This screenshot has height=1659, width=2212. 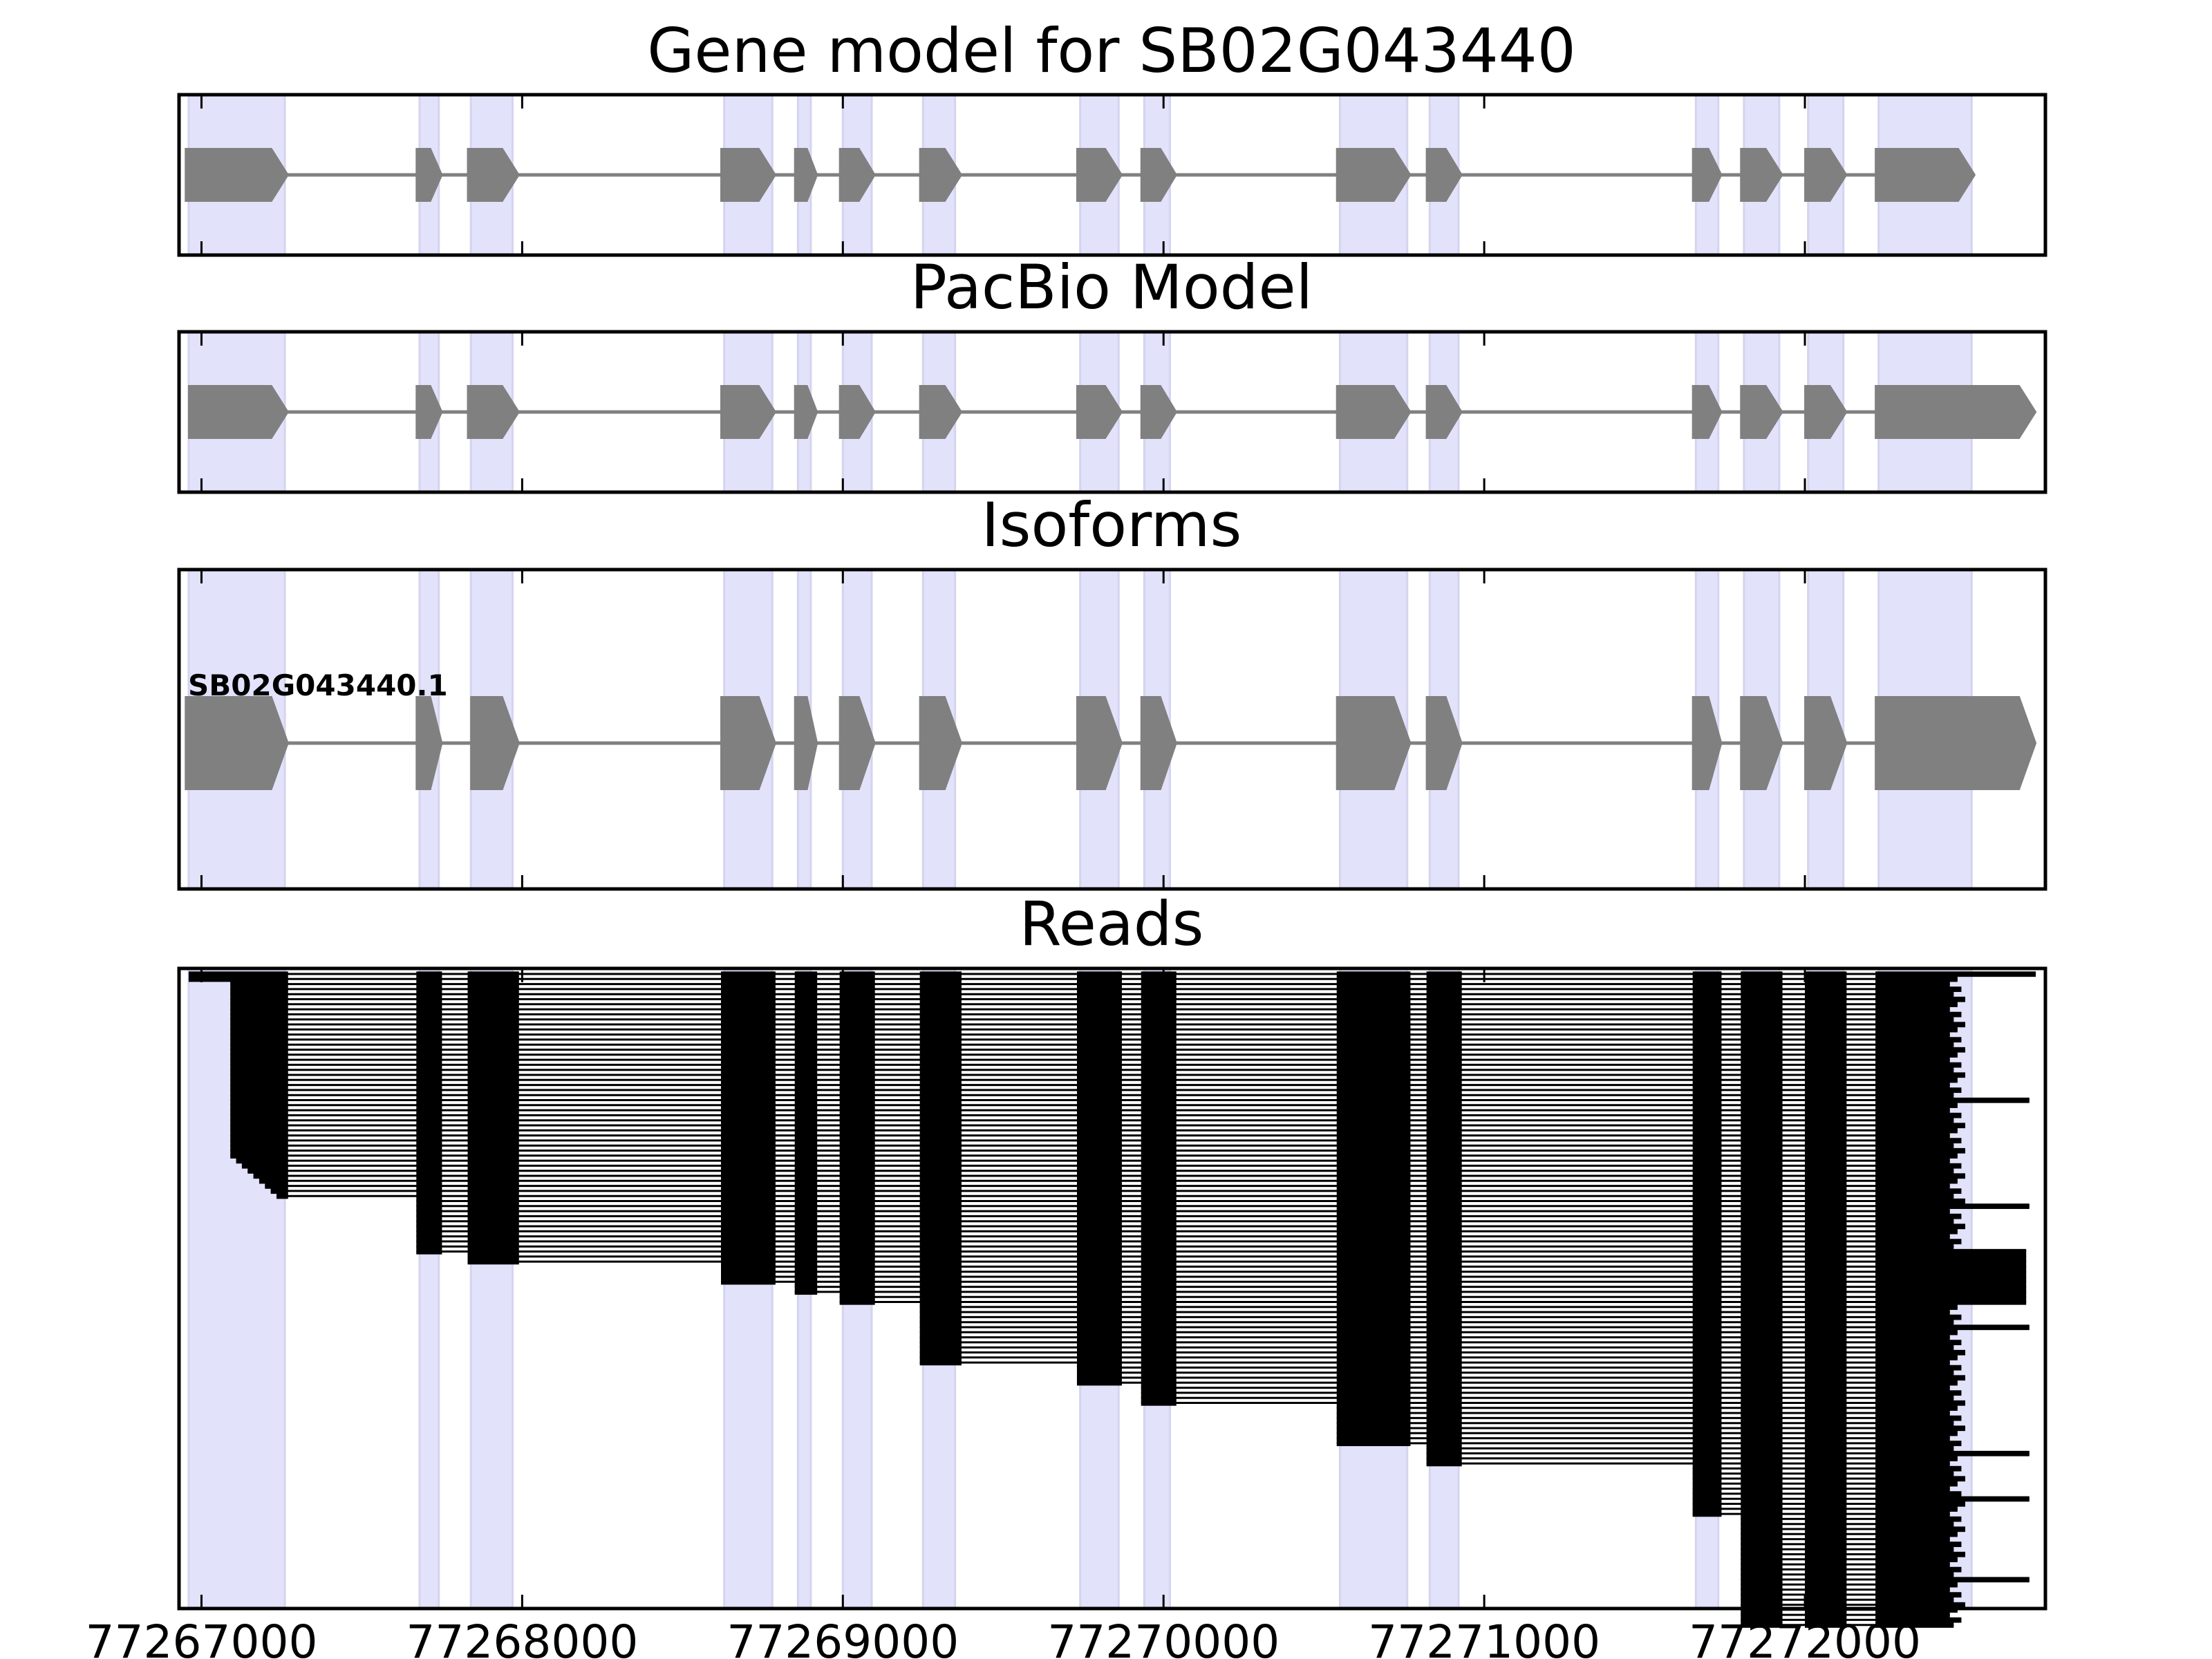 What do you see at coordinates (1163, 1637) in the screenshot?
I see `x-tick-label: 77270000` at bounding box center [1163, 1637].